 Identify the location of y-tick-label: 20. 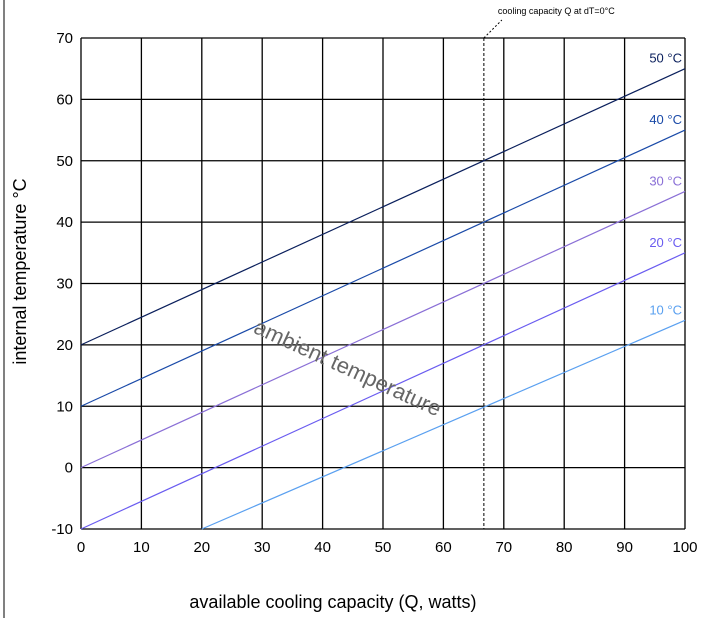
(64, 345).